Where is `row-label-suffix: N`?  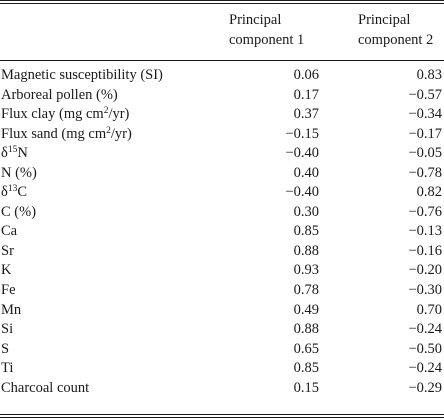 row-label-suffix: N is located at coordinates (22, 153).